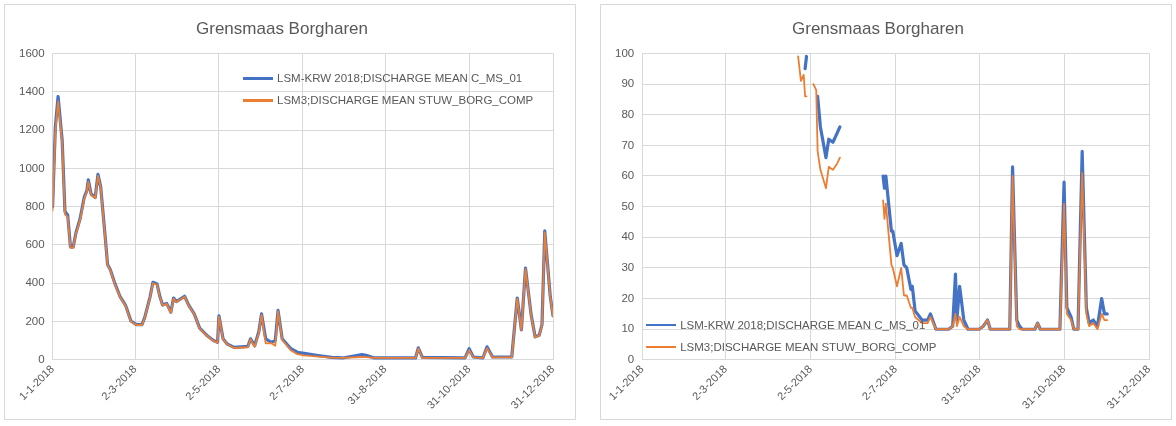 The image size is (1176, 426). I want to click on y-tick-label: 70, so click(628, 144).